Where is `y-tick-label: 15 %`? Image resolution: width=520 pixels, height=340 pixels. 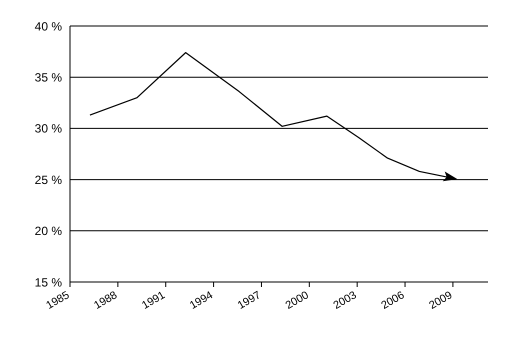
y-tick-label: 15 % is located at coordinates (48, 282).